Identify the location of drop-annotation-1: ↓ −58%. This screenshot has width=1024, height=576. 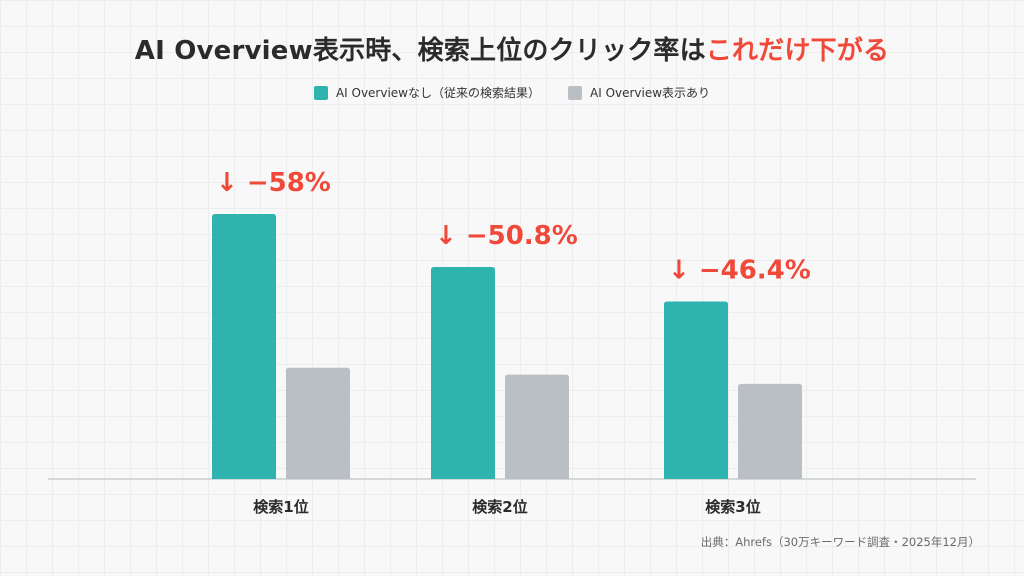
(273, 183).